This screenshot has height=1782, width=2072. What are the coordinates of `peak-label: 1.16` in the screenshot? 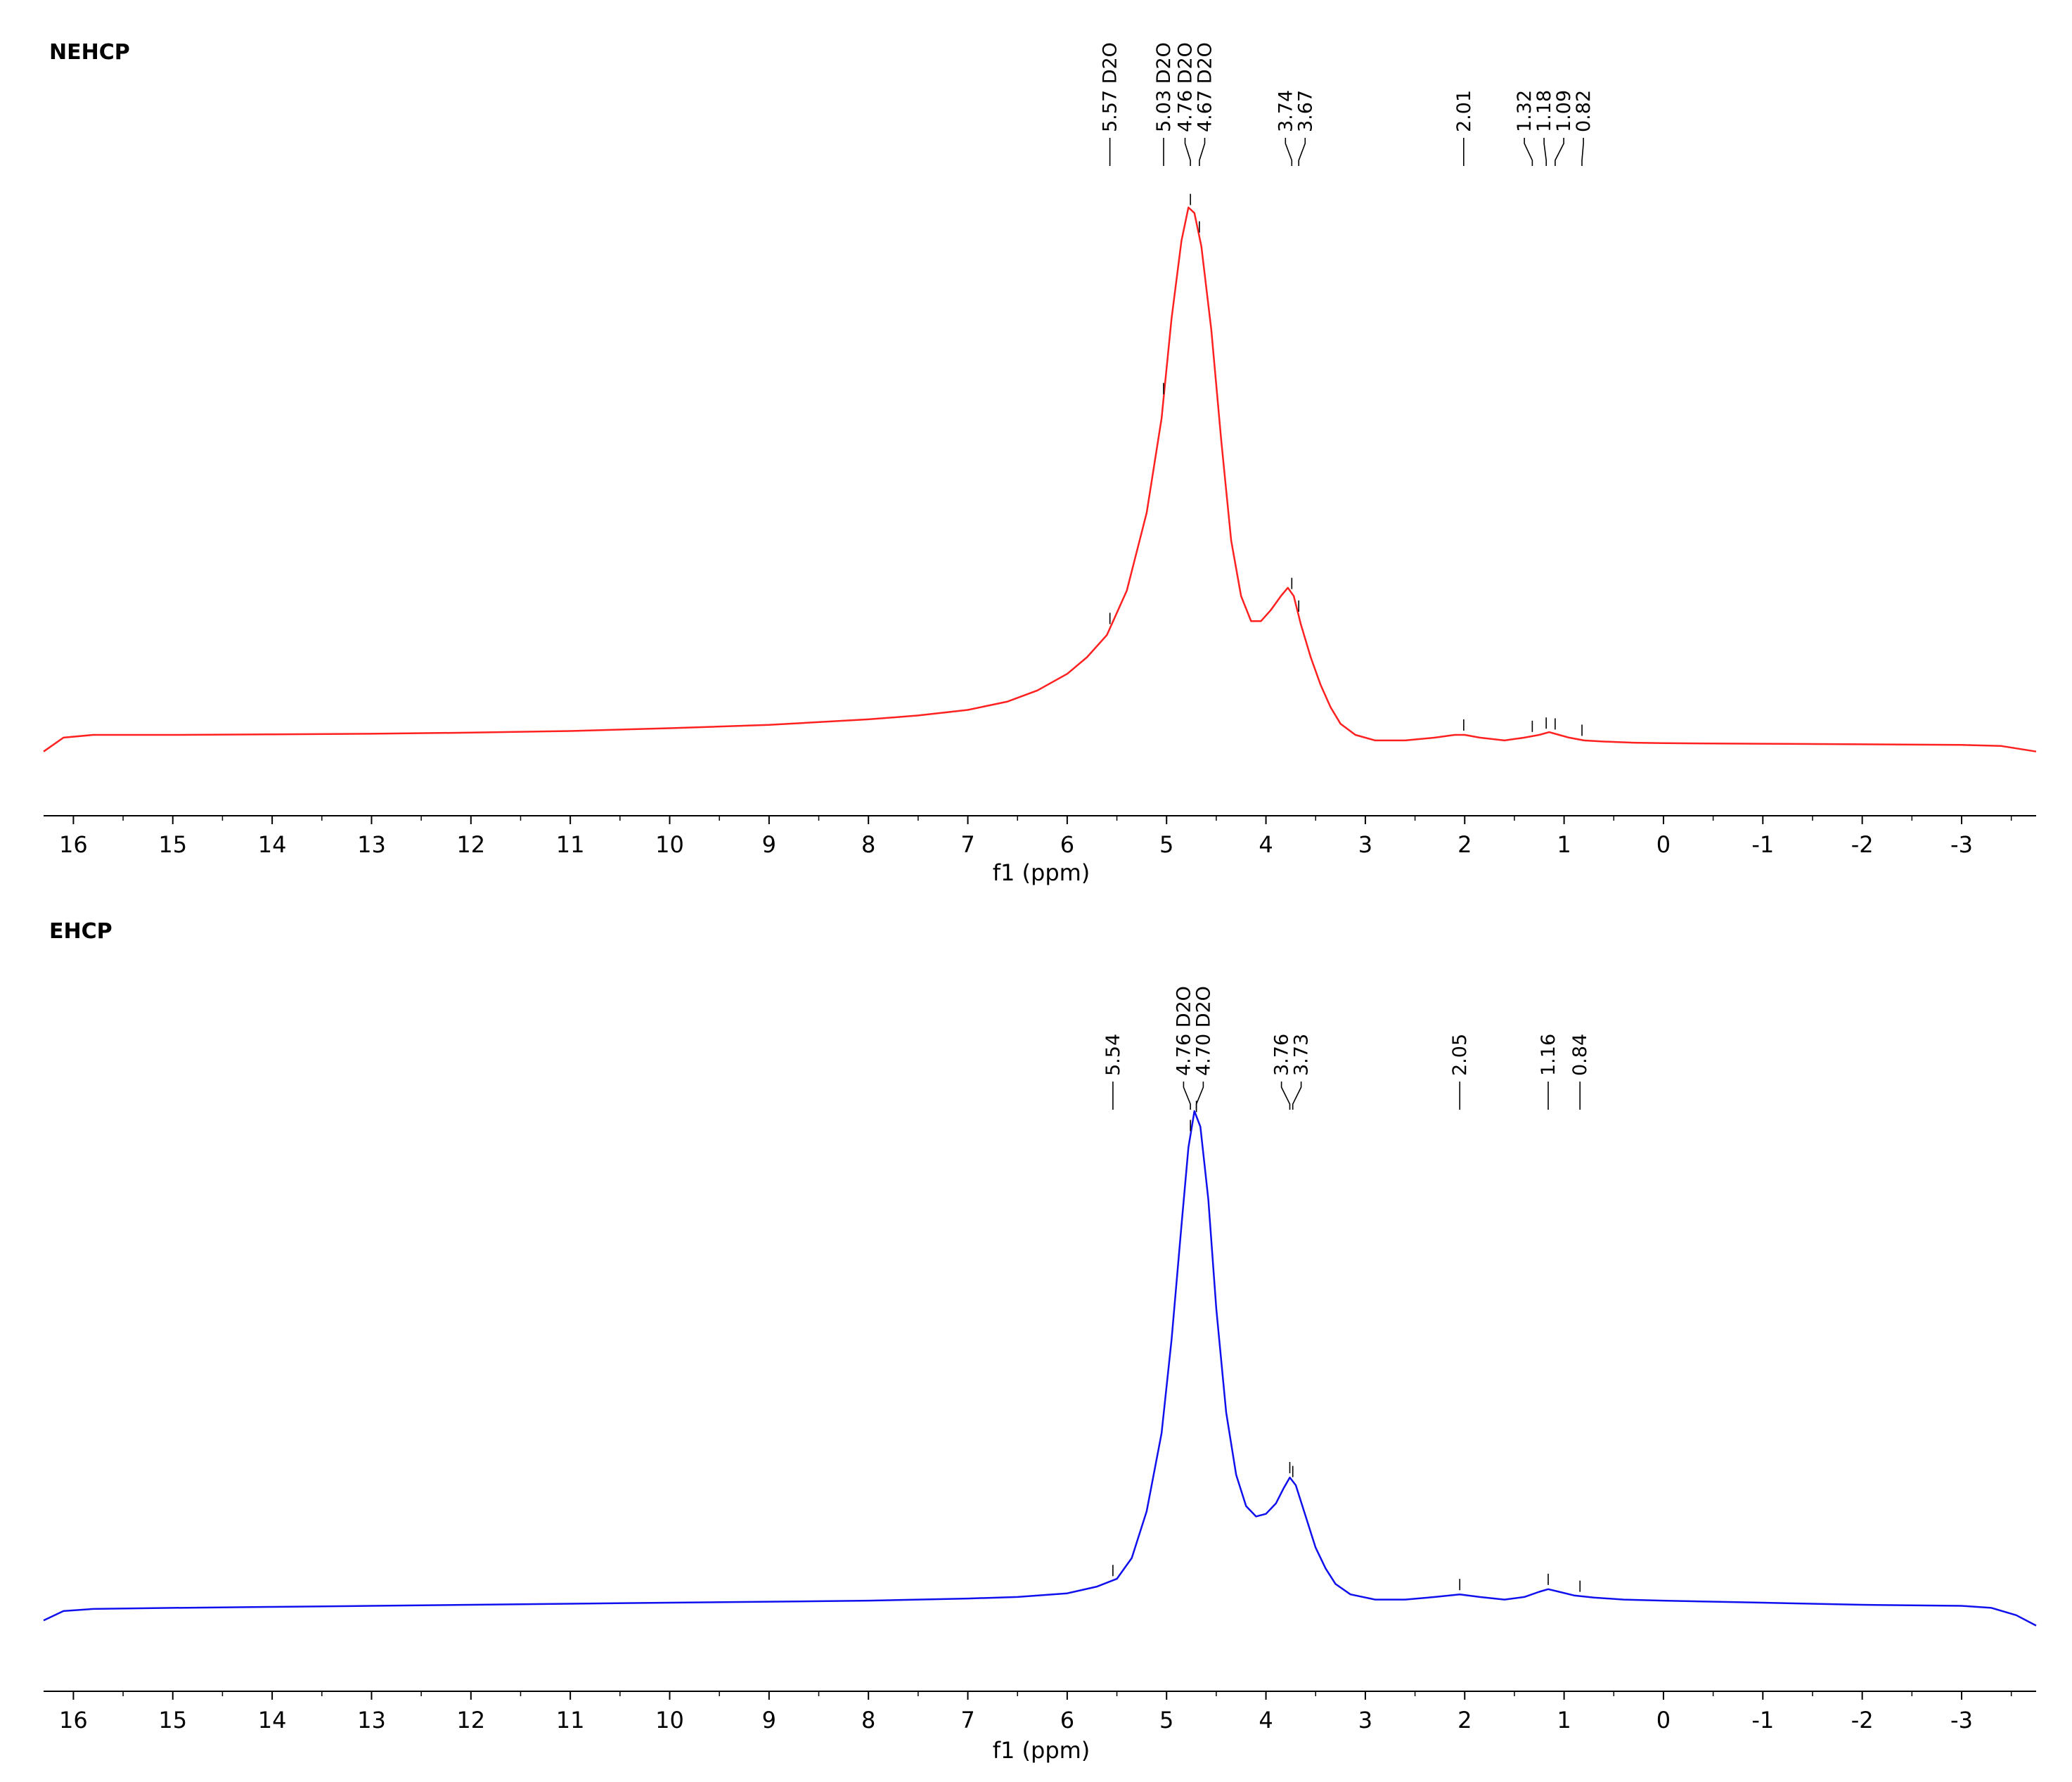 It's located at (1549, 1055).